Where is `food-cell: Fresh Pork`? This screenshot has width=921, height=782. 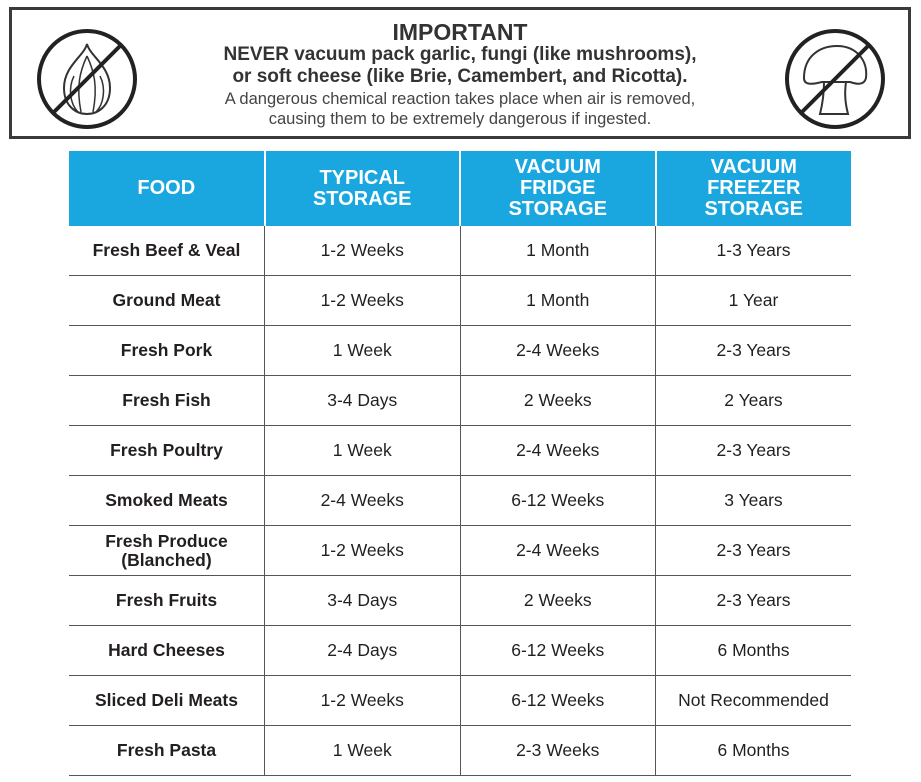 food-cell: Fresh Pork is located at coordinates (167, 350).